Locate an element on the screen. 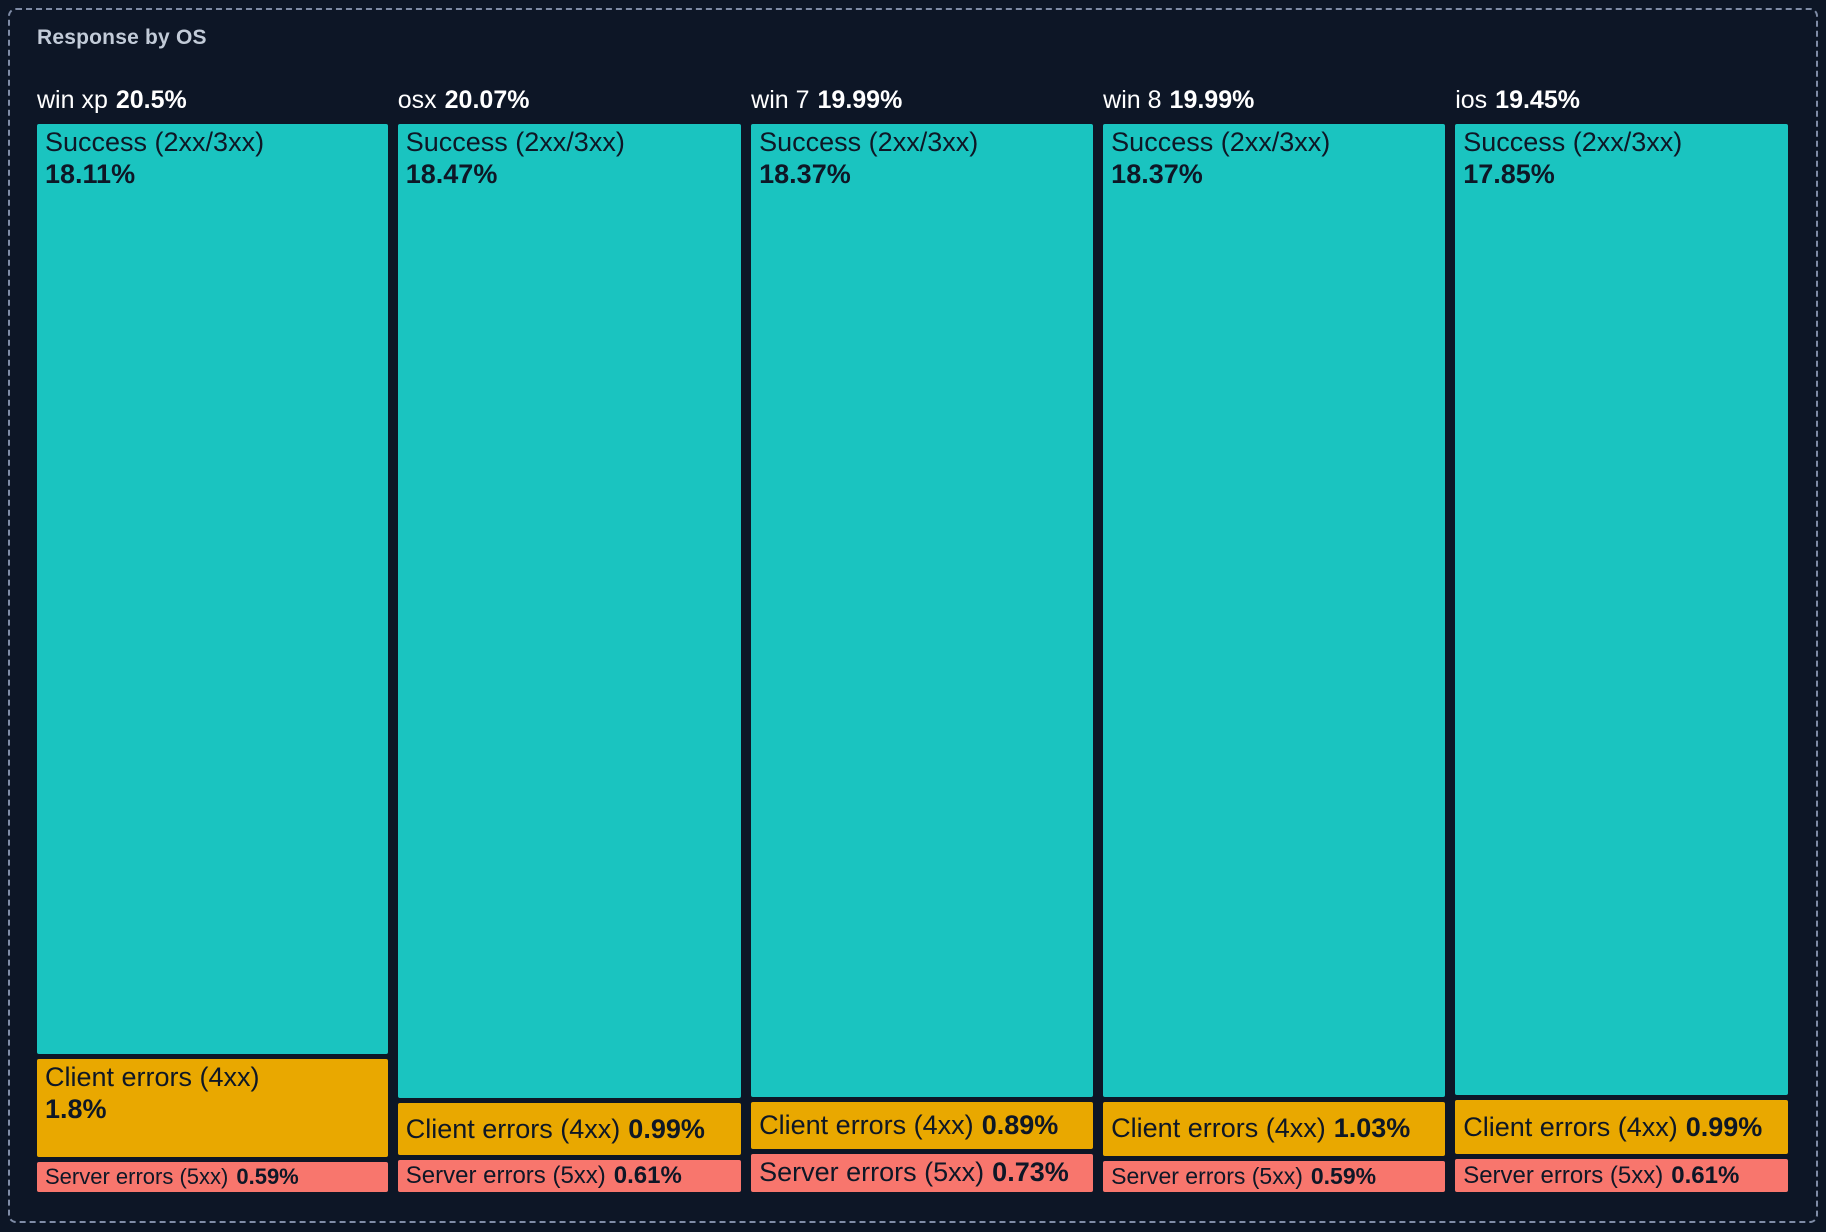  treemap-segment-win-7-success: Success (2xx/3xx) 18.37% is located at coordinates (922, 610).